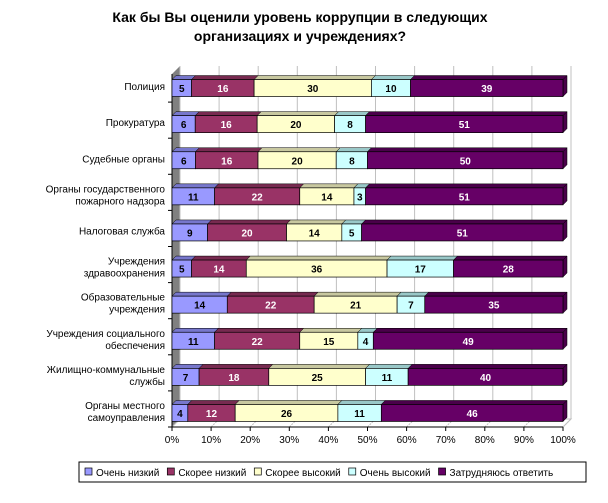 This screenshot has height=503, width=608. I want to click on category-label: Налоговая служба, so click(122, 231).